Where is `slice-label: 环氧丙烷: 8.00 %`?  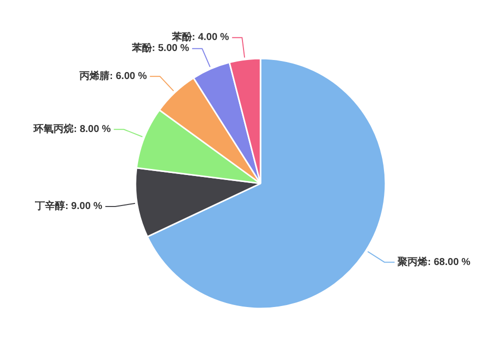
slice-label: 环氧丙烷: 8.00 % is located at coordinates (71, 128).